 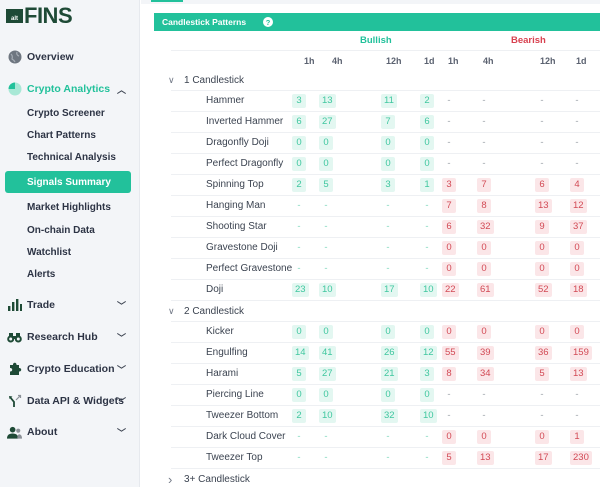 What do you see at coordinates (578, 290) in the screenshot?
I see `bearish-signal-cell: 18` at bounding box center [578, 290].